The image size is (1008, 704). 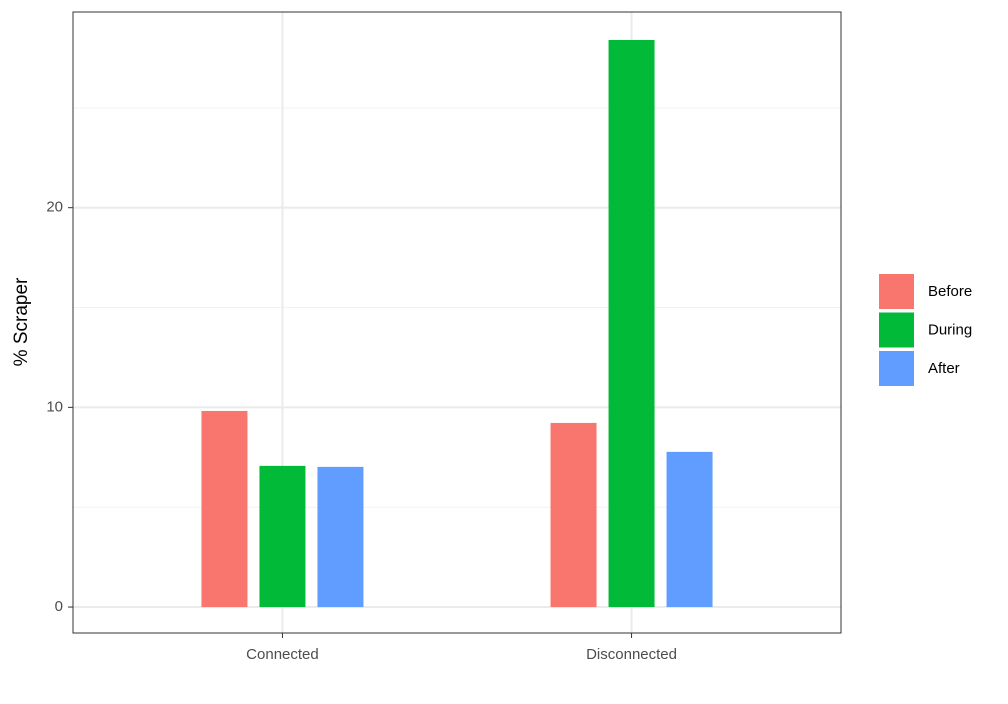 What do you see at coordinates (54, 207) in the screenshot?
I see `y-tick-label: 20` at bounding box center [54, 207].